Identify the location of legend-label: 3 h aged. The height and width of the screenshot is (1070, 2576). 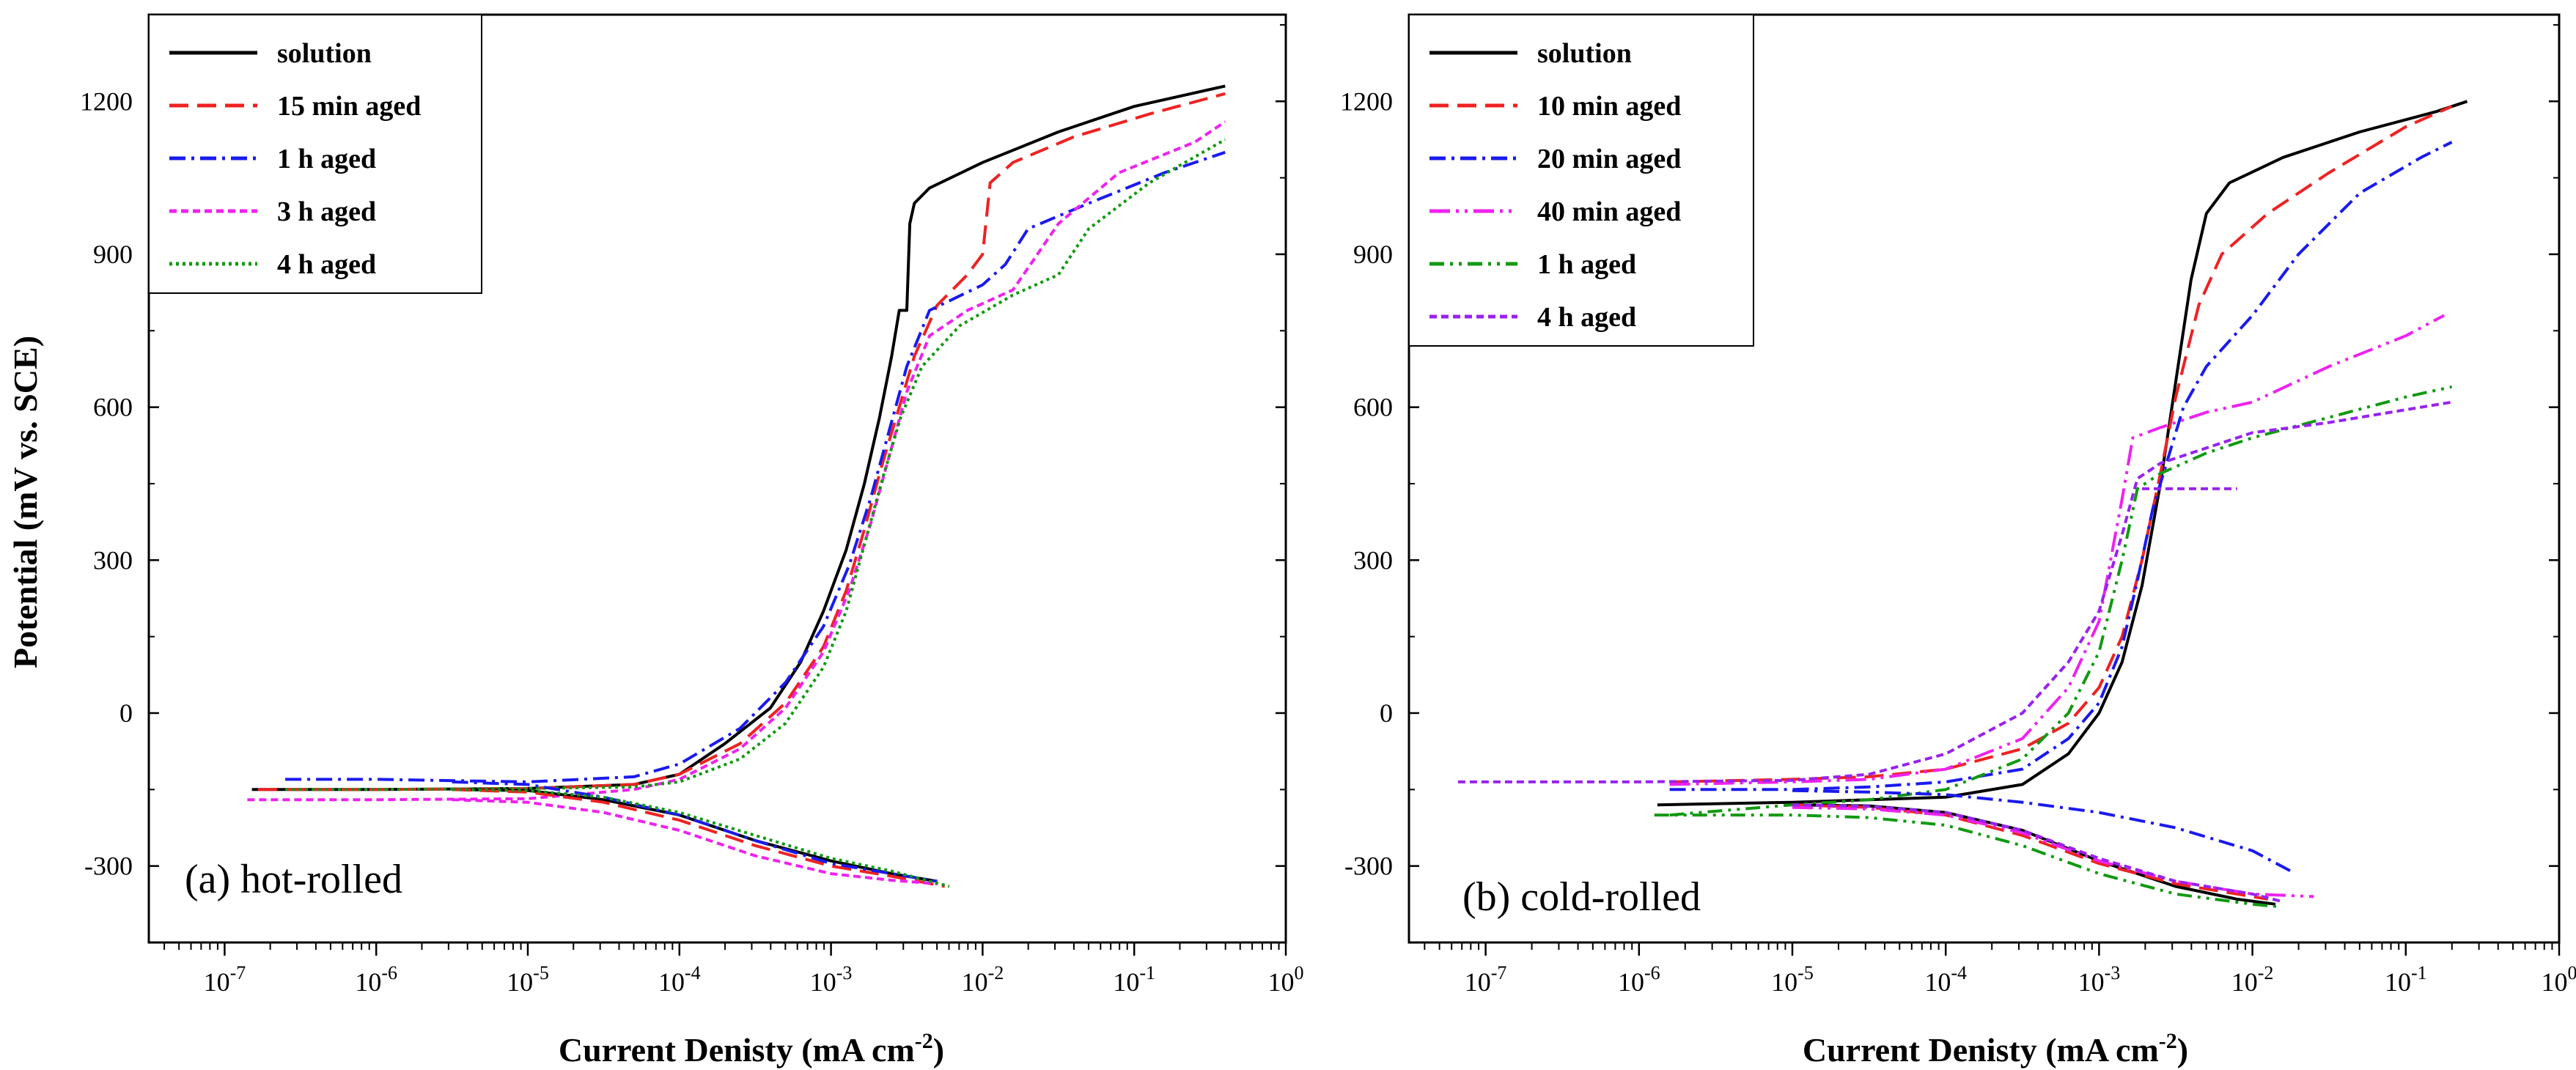
(326, 211).